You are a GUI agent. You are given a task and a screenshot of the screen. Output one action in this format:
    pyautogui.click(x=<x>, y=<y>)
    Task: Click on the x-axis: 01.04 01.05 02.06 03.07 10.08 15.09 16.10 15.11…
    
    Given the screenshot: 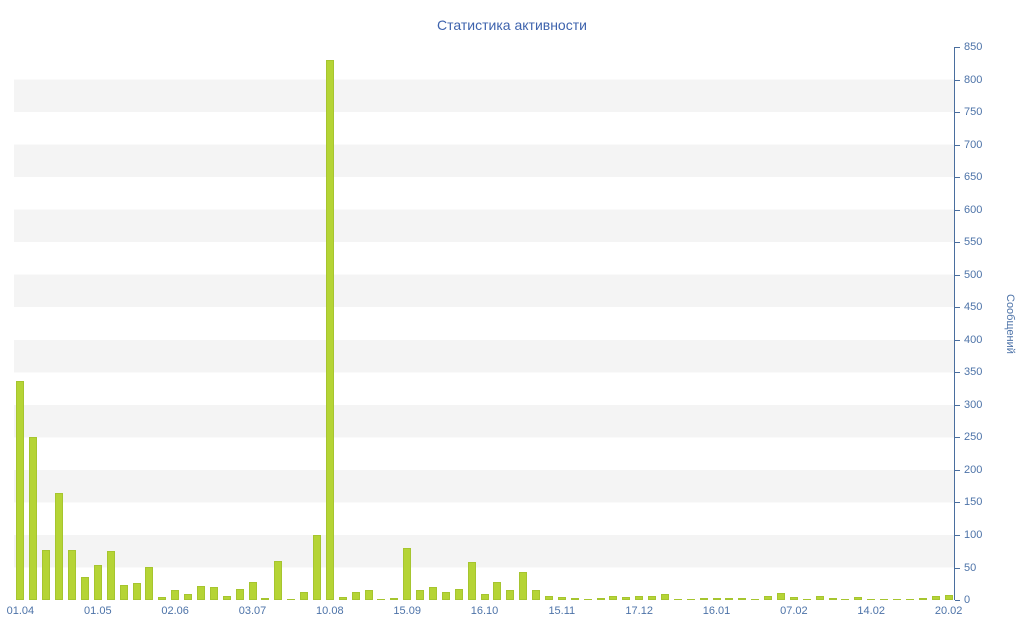 What is the action you would take?
    pyautogui.click(x=485, y=614)
    